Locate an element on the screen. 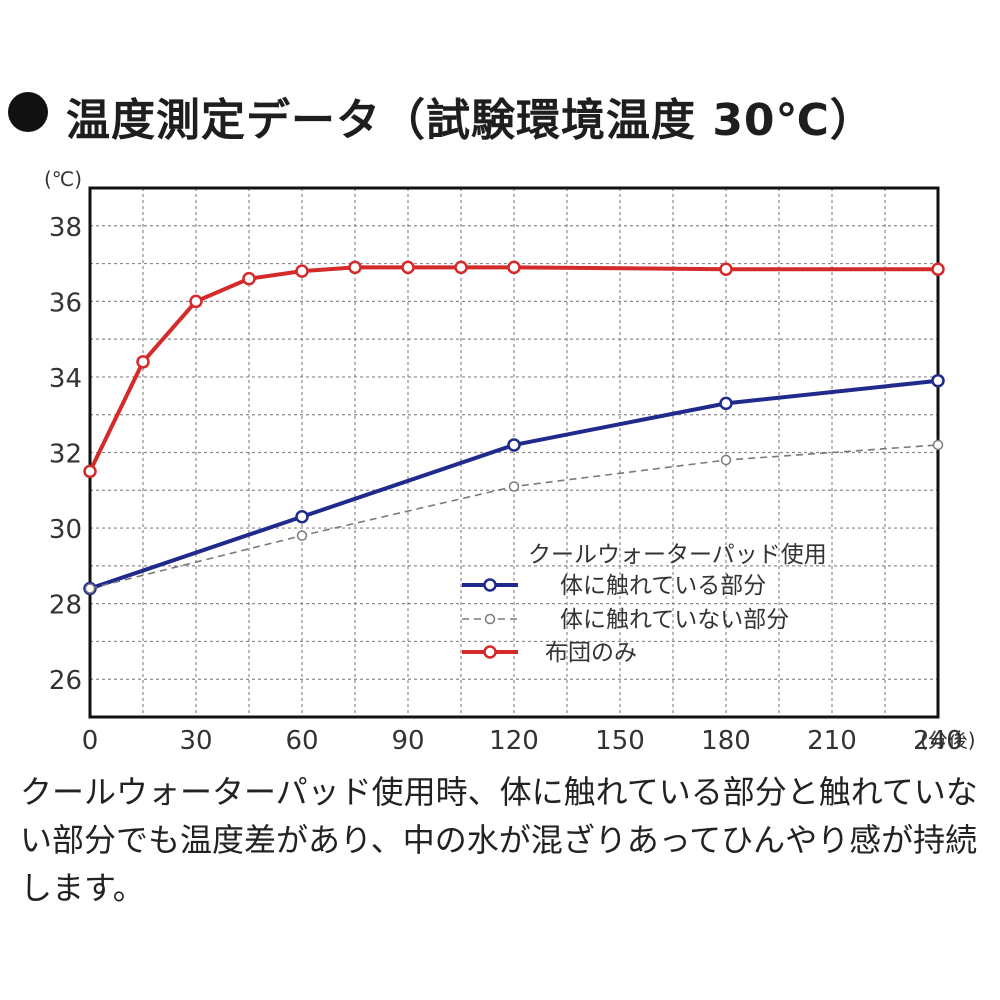 The image size is (1000, 1000). x-tick-label: 150 is located at coordinates (620, 741).